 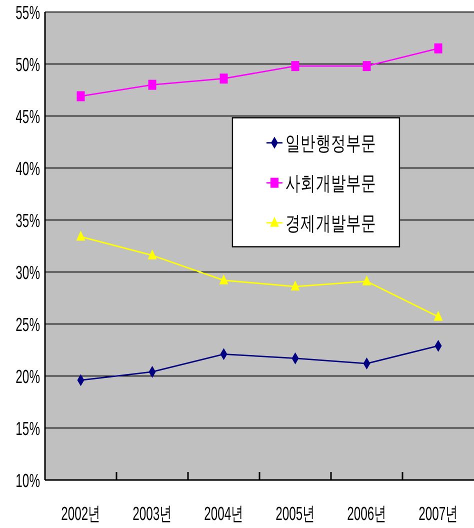 I want to click on y-tick-label: 55%, so click(x=28, y=14).